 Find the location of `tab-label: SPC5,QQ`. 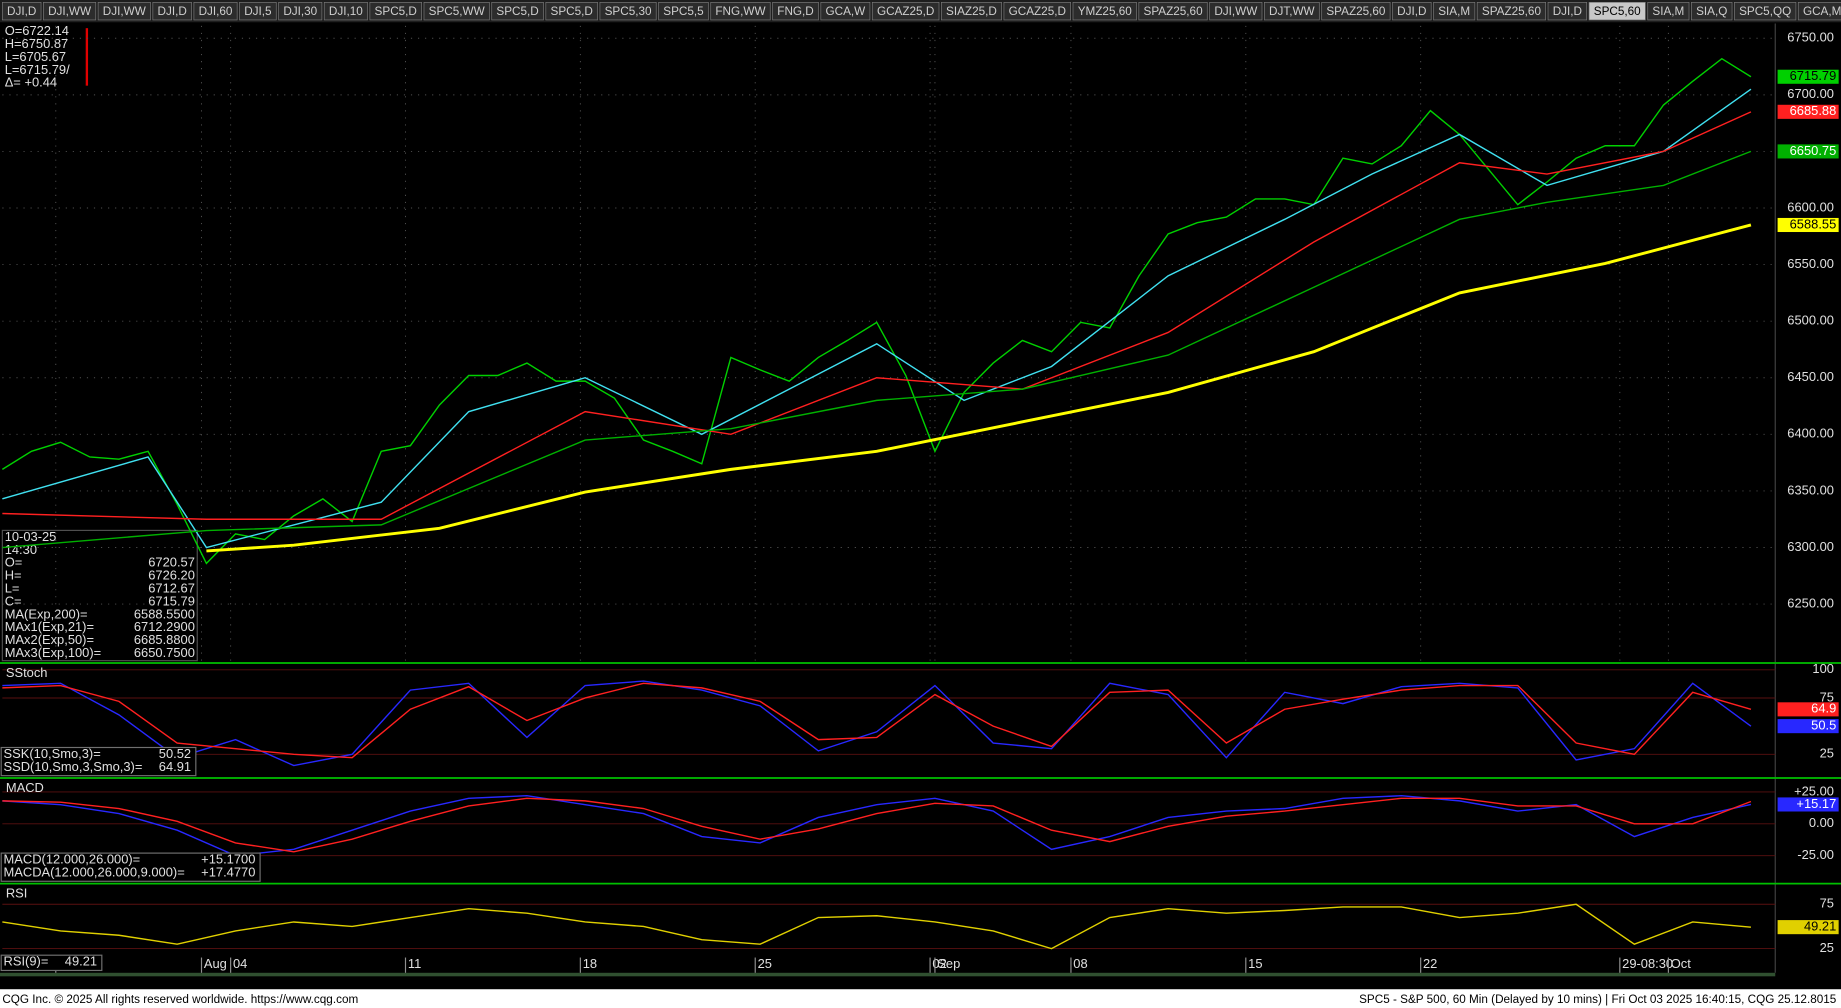

tab-label: SPC5,QQ is located at coordinates (1765, 11).